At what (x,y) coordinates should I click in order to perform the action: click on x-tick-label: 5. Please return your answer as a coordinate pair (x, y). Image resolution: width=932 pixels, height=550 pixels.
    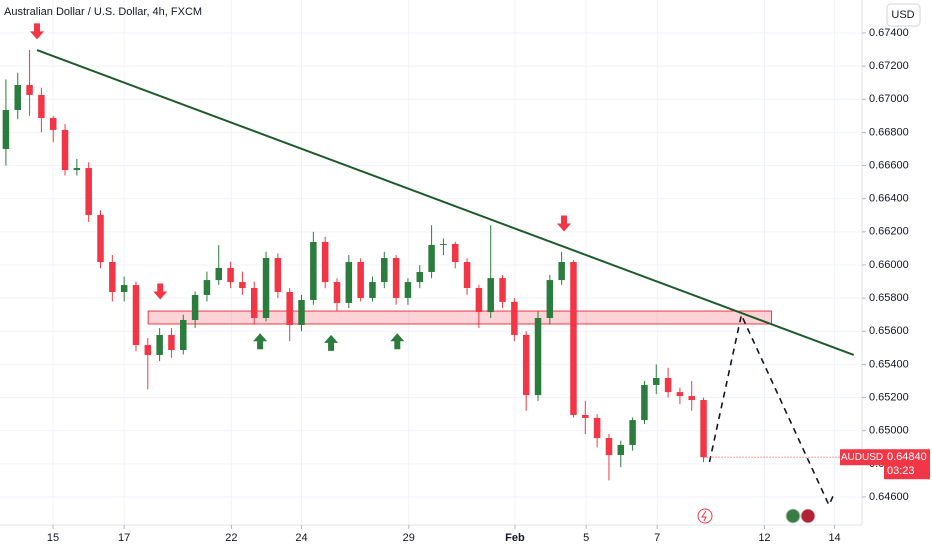
    Looking at the image, I should click on (586, 538).